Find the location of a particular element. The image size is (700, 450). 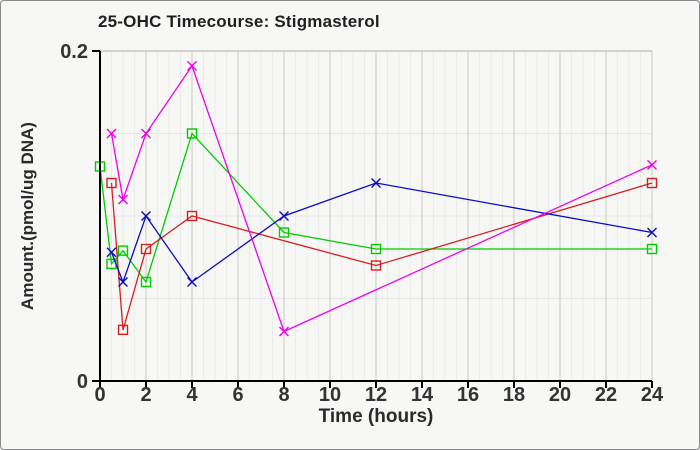

x-tick-label: 4 is located at coordinates (192, 395).